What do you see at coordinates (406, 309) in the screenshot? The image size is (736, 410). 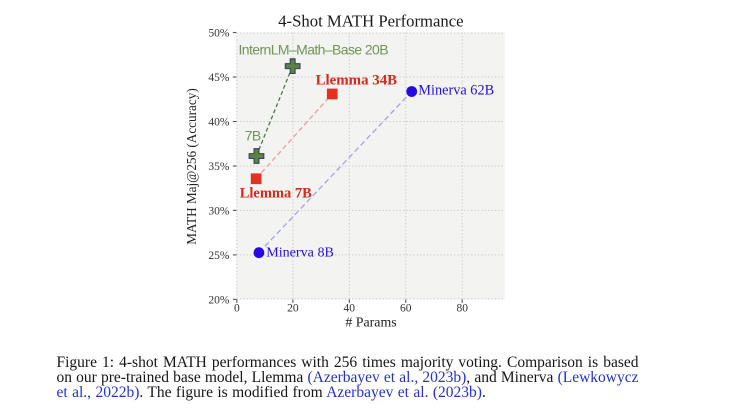 I see `svg-text: 60` at bounding box center [406, 309].